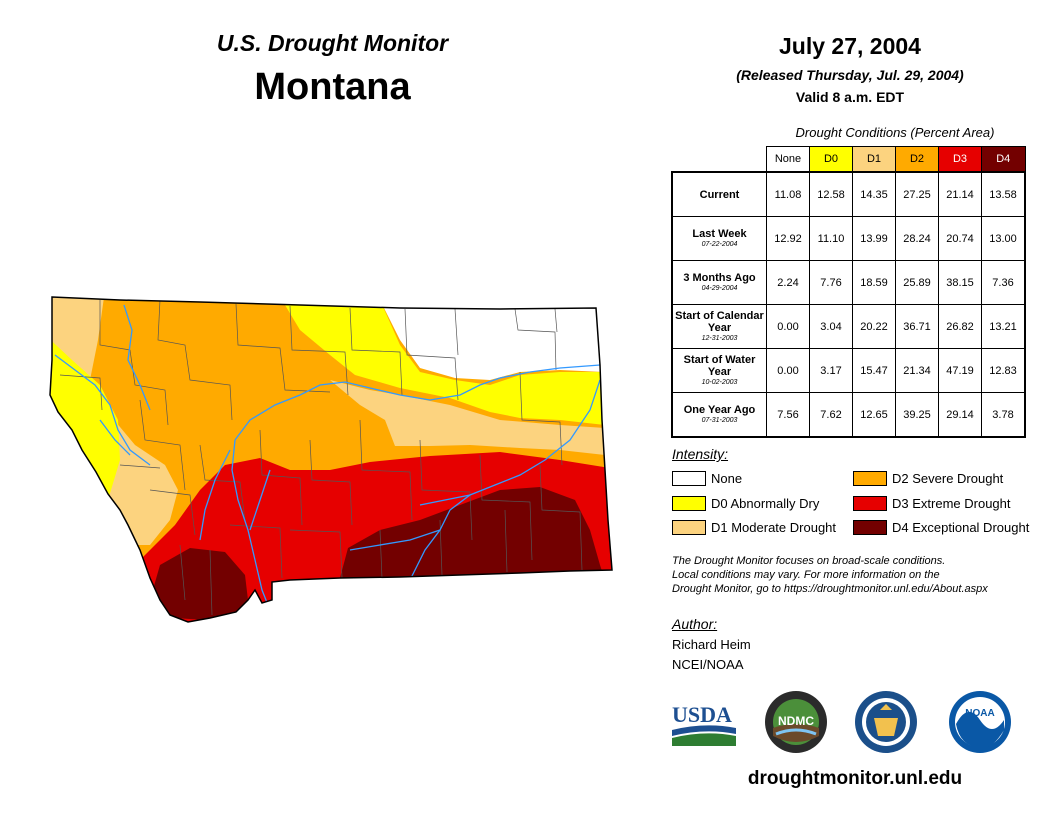 This screenshot has width=1056, height=816. I want to click on legend-item-d0: D0 Abnormally Dry, so click(745, 503).